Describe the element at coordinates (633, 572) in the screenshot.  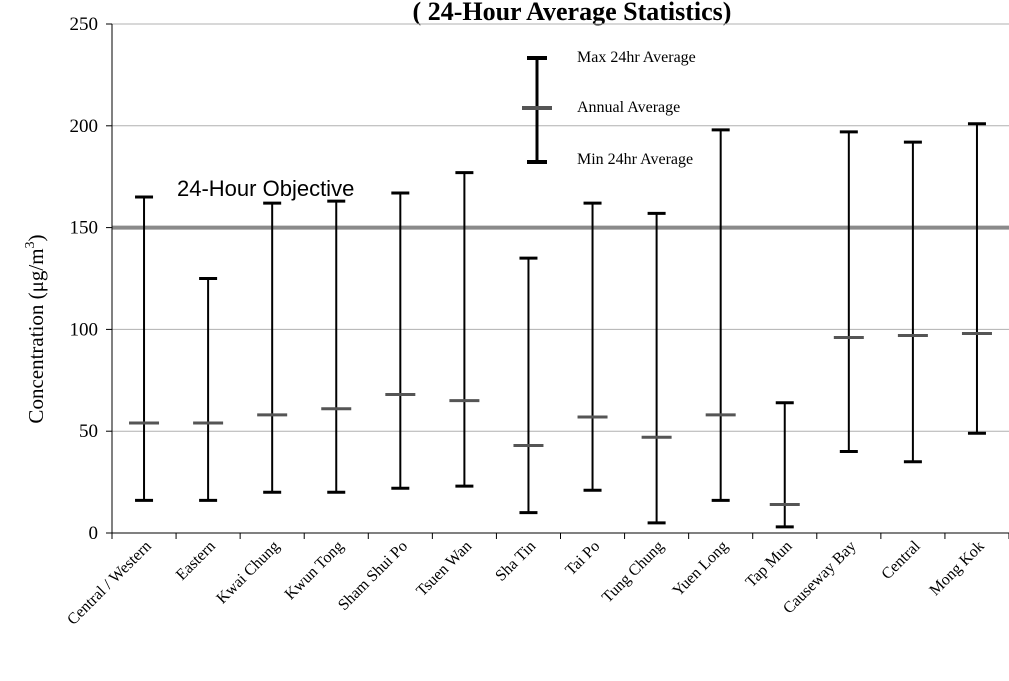
I see `category-label: Tung Chung` at that location.